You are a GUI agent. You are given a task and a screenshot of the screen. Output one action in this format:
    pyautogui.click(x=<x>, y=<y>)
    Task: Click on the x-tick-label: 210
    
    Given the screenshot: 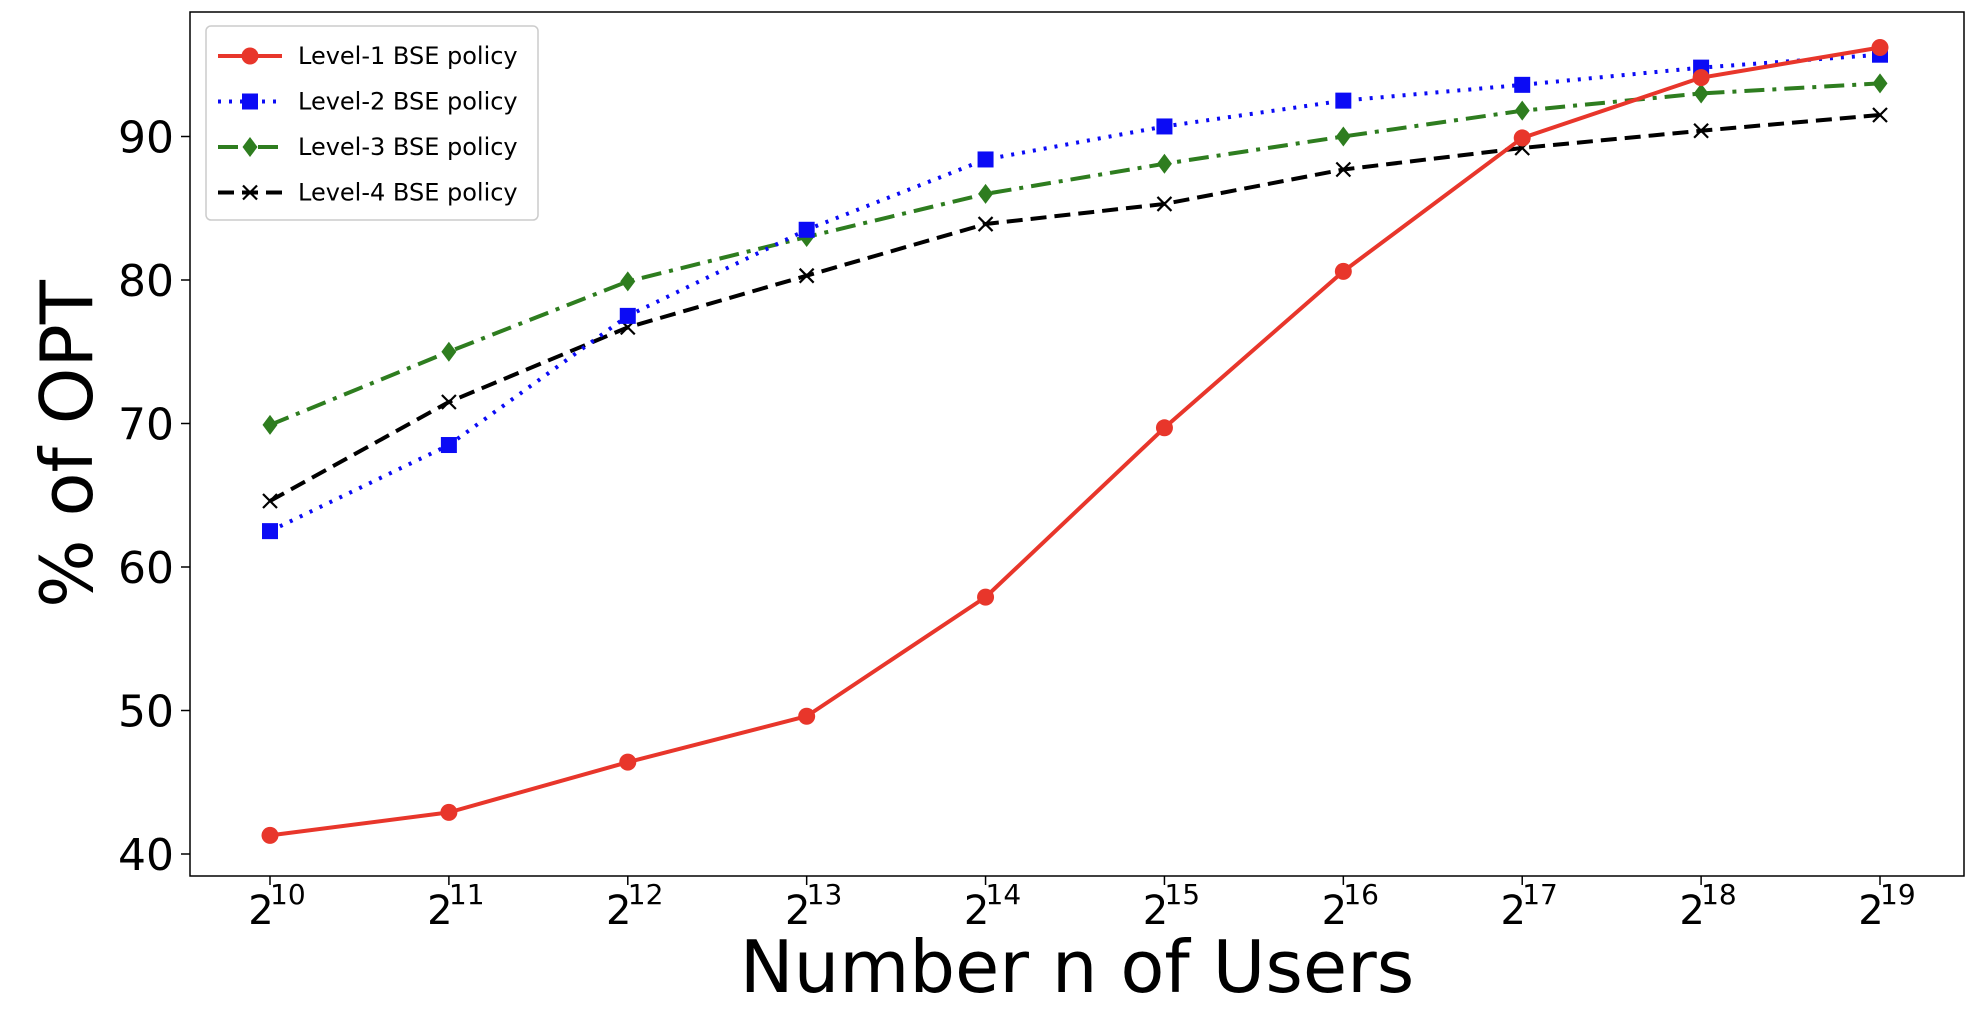 What is the action you would take?
    pyautogui.click(x=276, y=906)
    